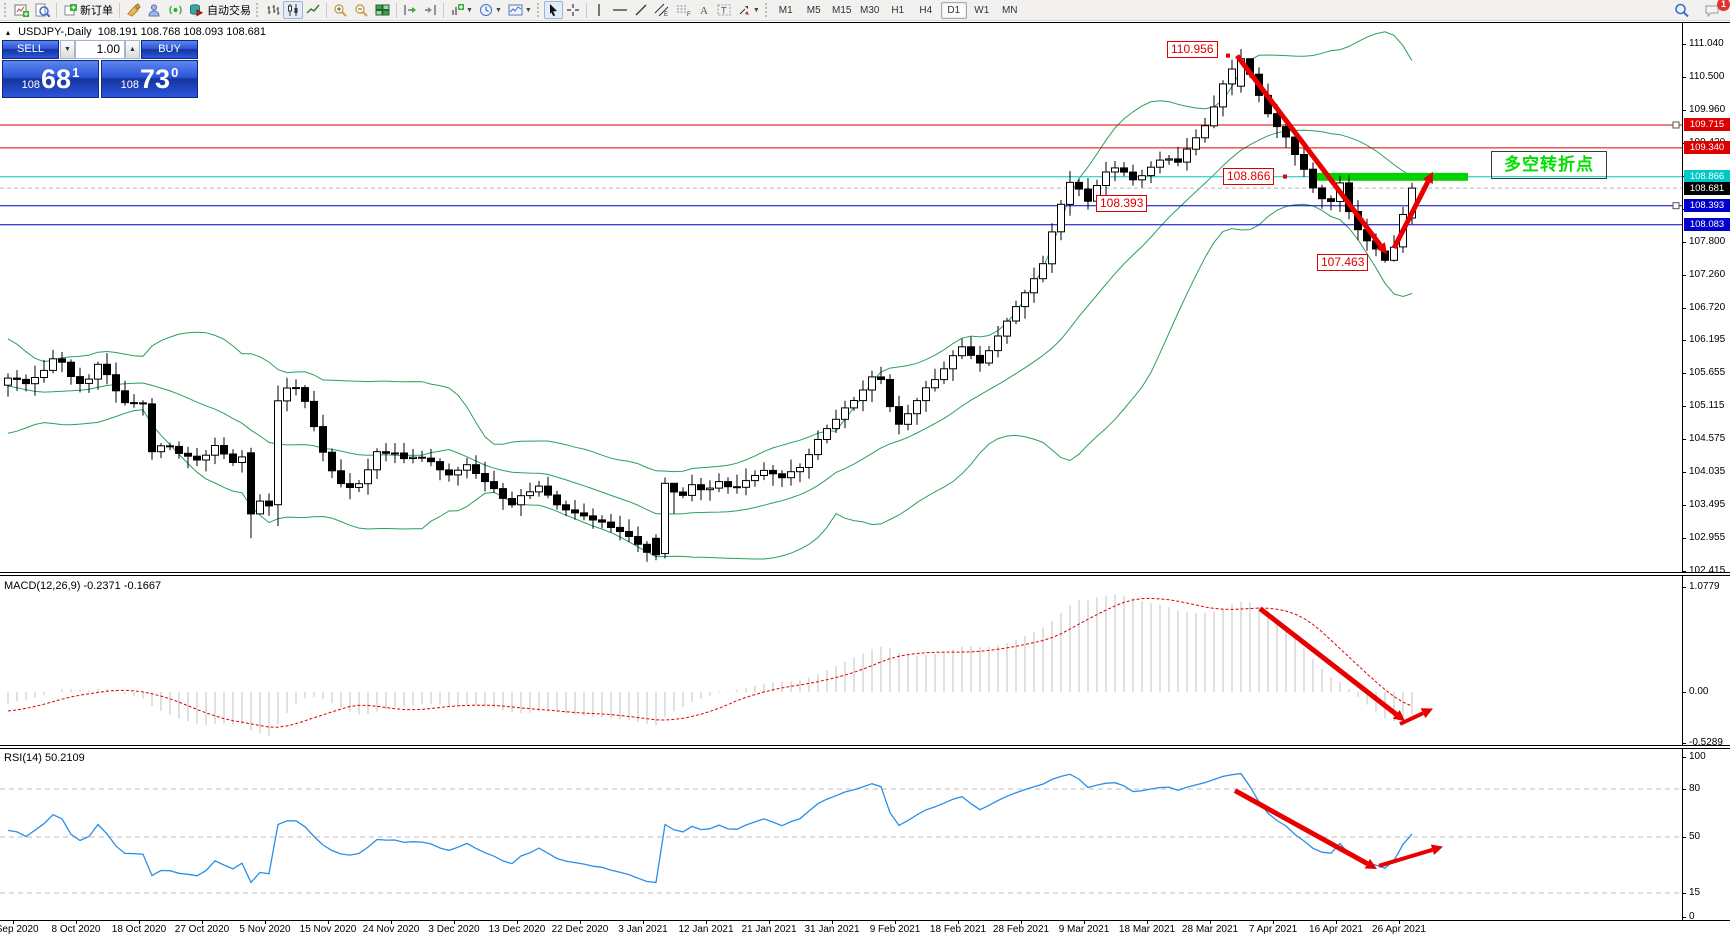 Image resolution: width=1730 pixels, height=940 pixels. I want to click on vertical-line-button, so click(599, 10).